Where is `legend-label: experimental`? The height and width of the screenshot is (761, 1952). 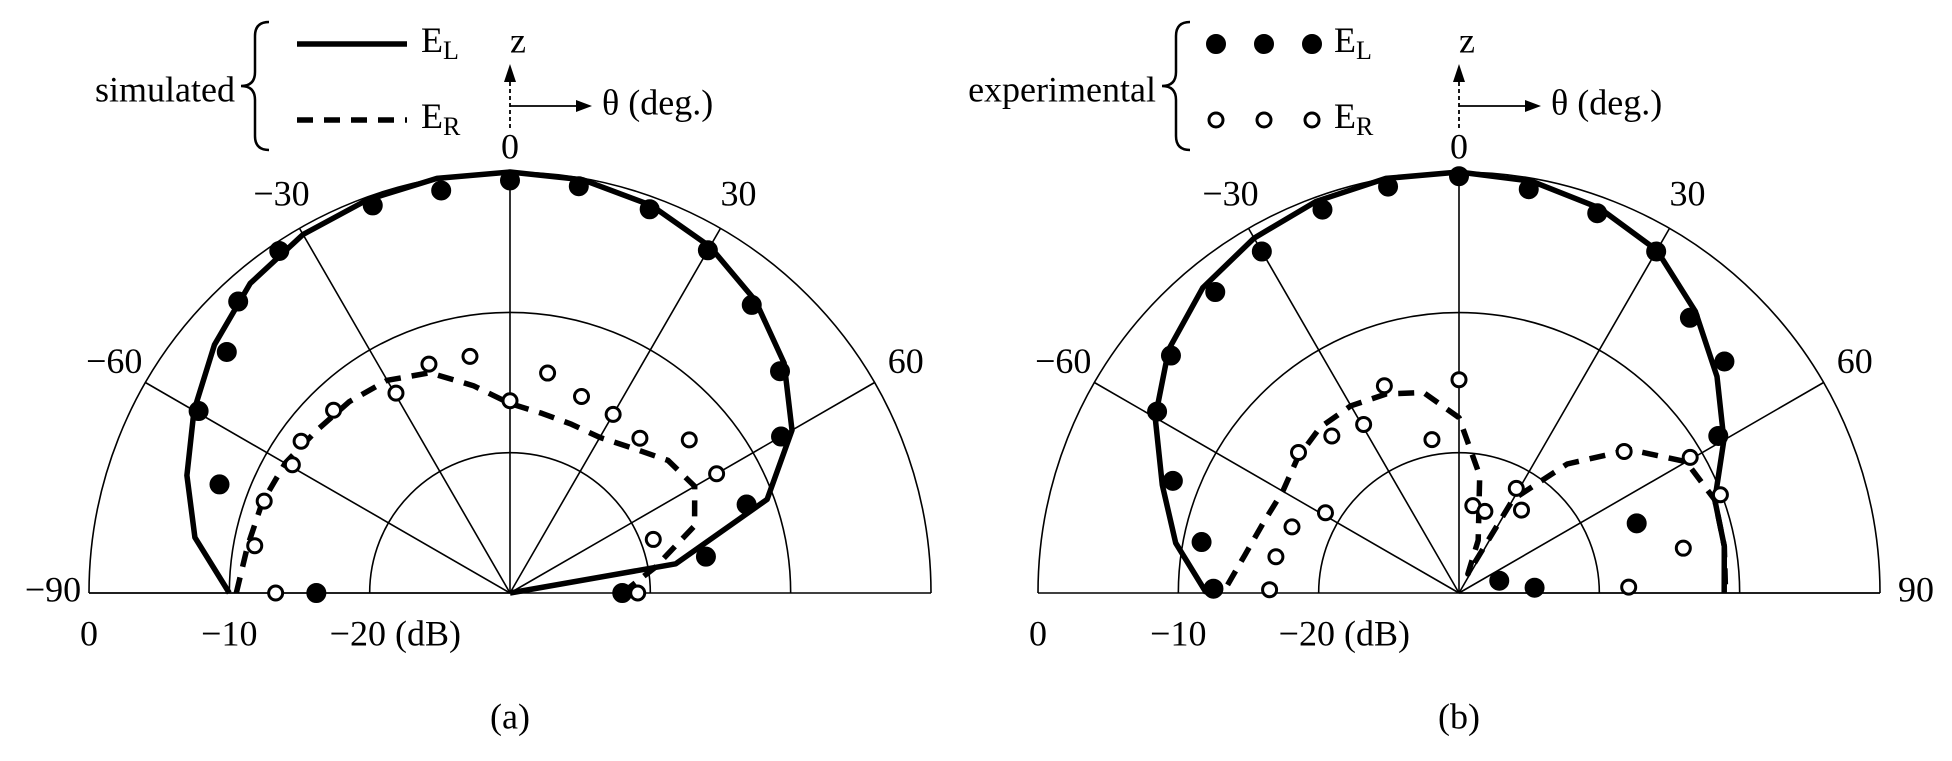
legend-label: experimental is located at coordinates (1062, 89).